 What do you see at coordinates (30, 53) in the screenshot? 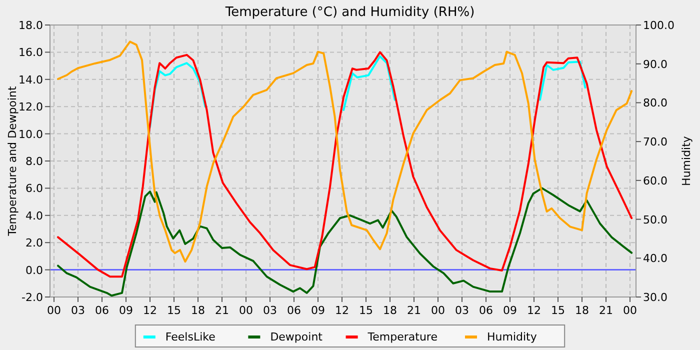
I see `y-tick-label: 16.0` at bounding box center [30, 53].